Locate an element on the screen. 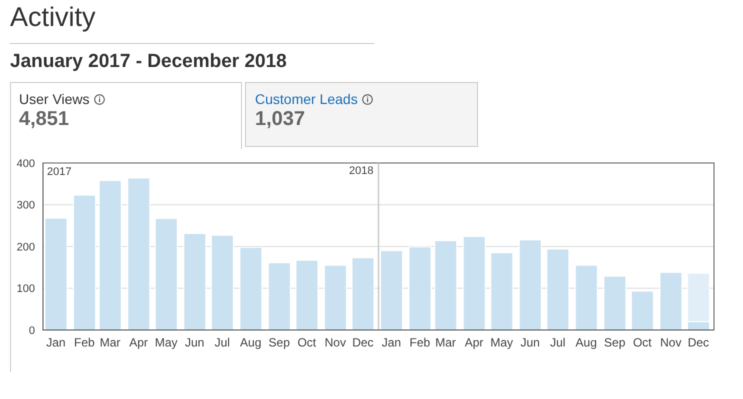 The image size is (743, 399). text: 1,037 is located at coordinates (280, 119).